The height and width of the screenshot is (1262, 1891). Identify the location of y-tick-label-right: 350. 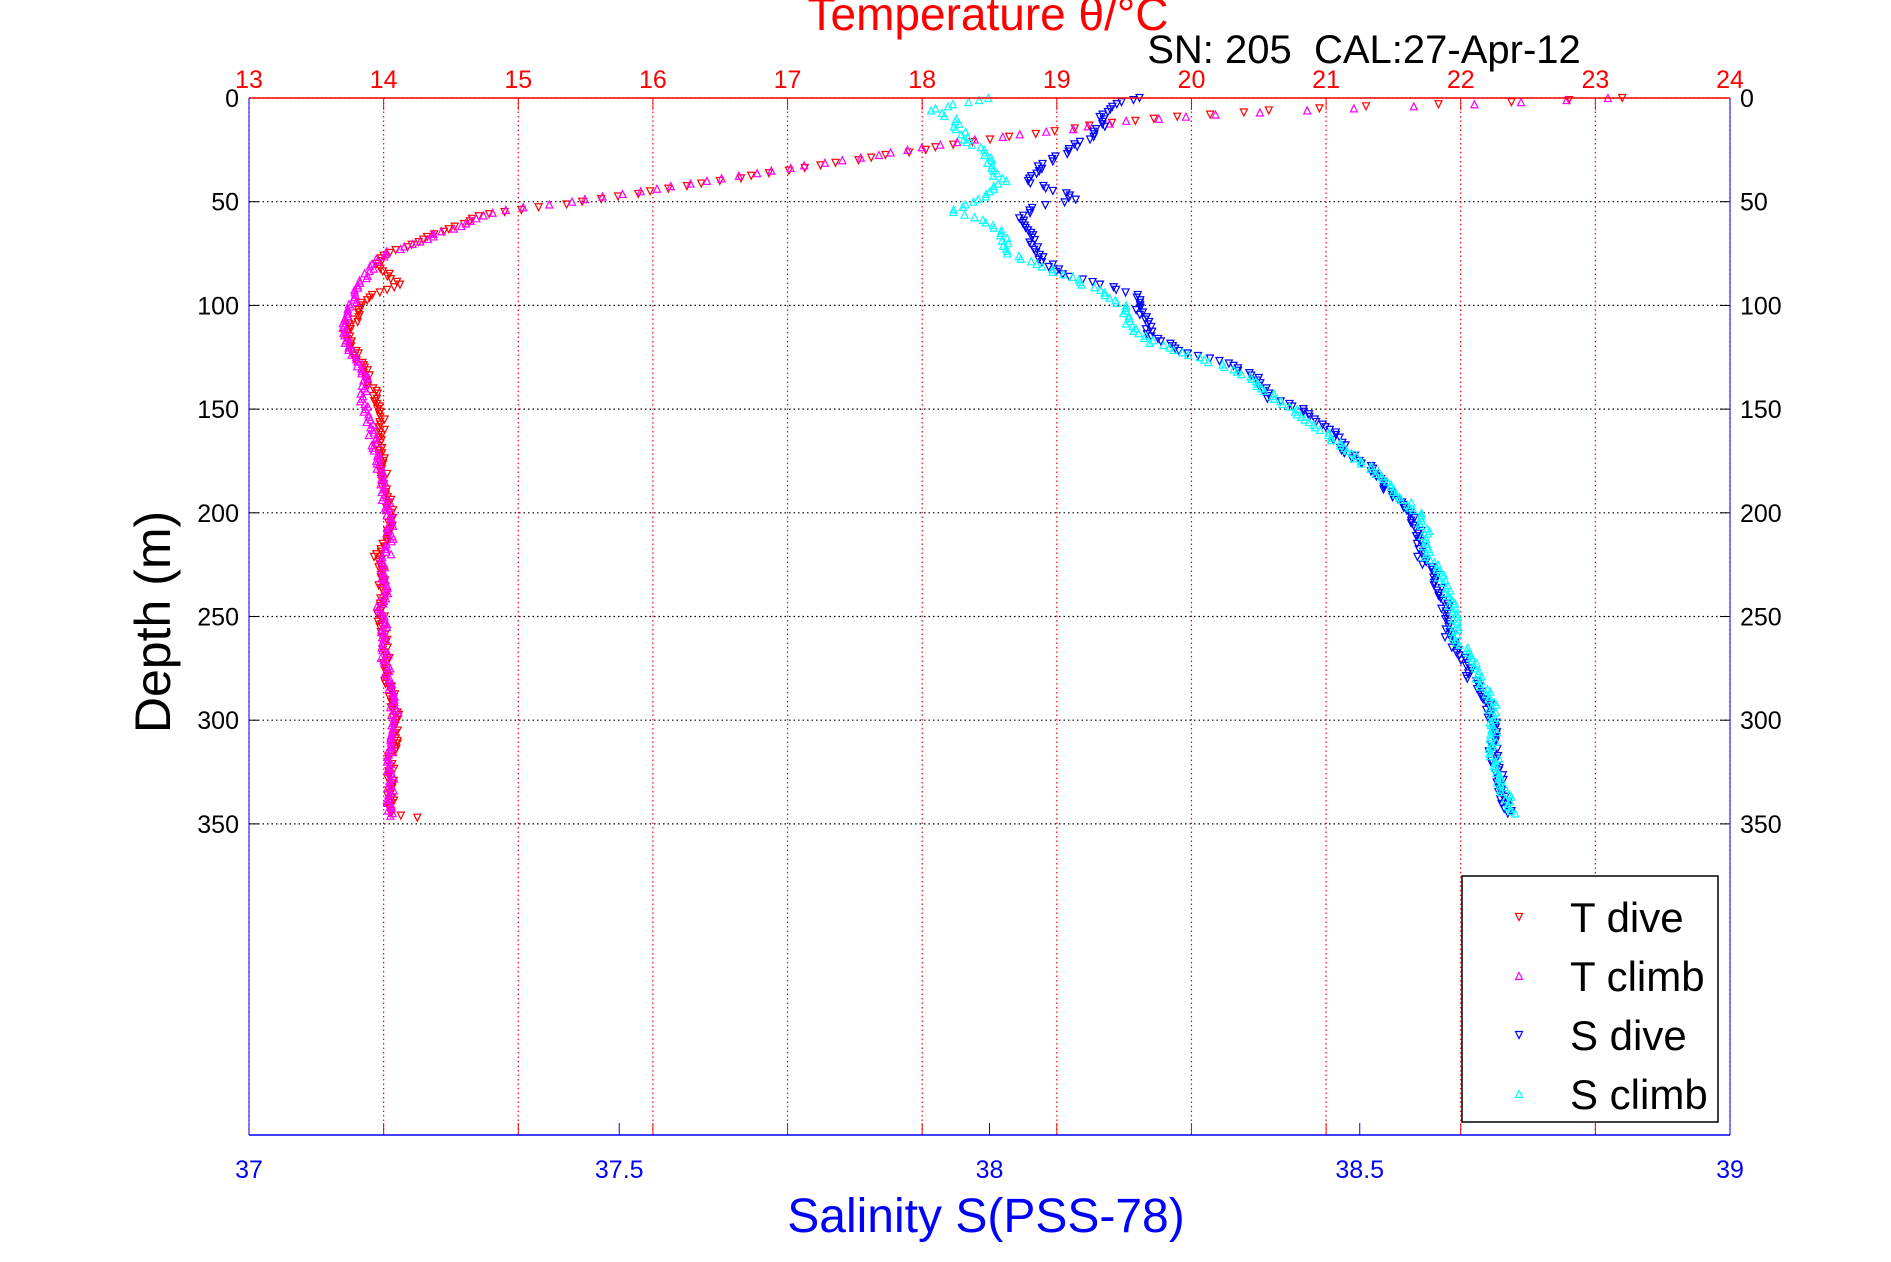
(1761, 825).